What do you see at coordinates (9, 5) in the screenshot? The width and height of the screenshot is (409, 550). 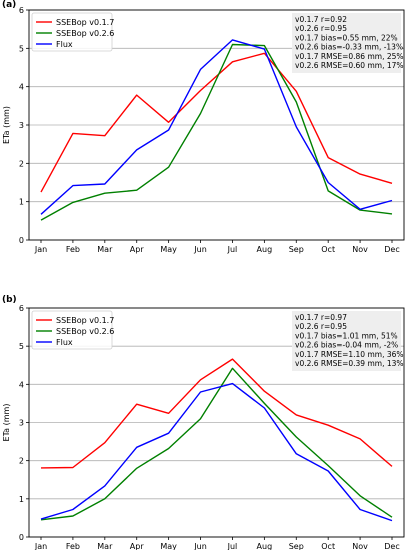 I see `panel-label: (a)` at bounding box center [9, 5].